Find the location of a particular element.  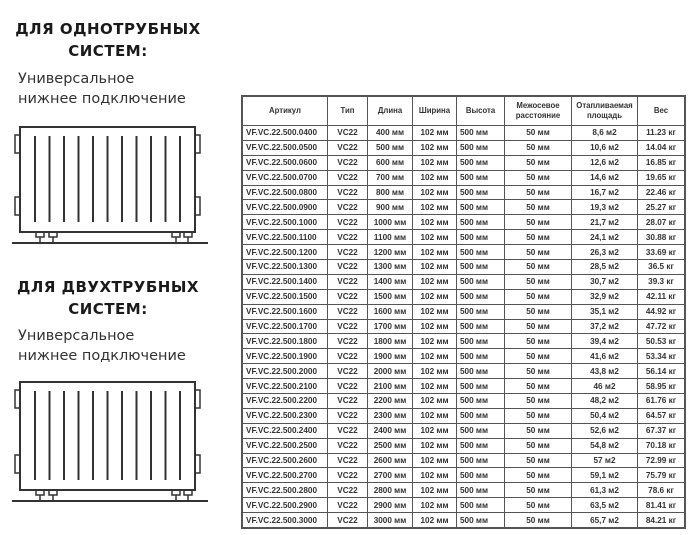

table-cell: VF.VC.22.500.2100 is located at coordinates (284, 386).